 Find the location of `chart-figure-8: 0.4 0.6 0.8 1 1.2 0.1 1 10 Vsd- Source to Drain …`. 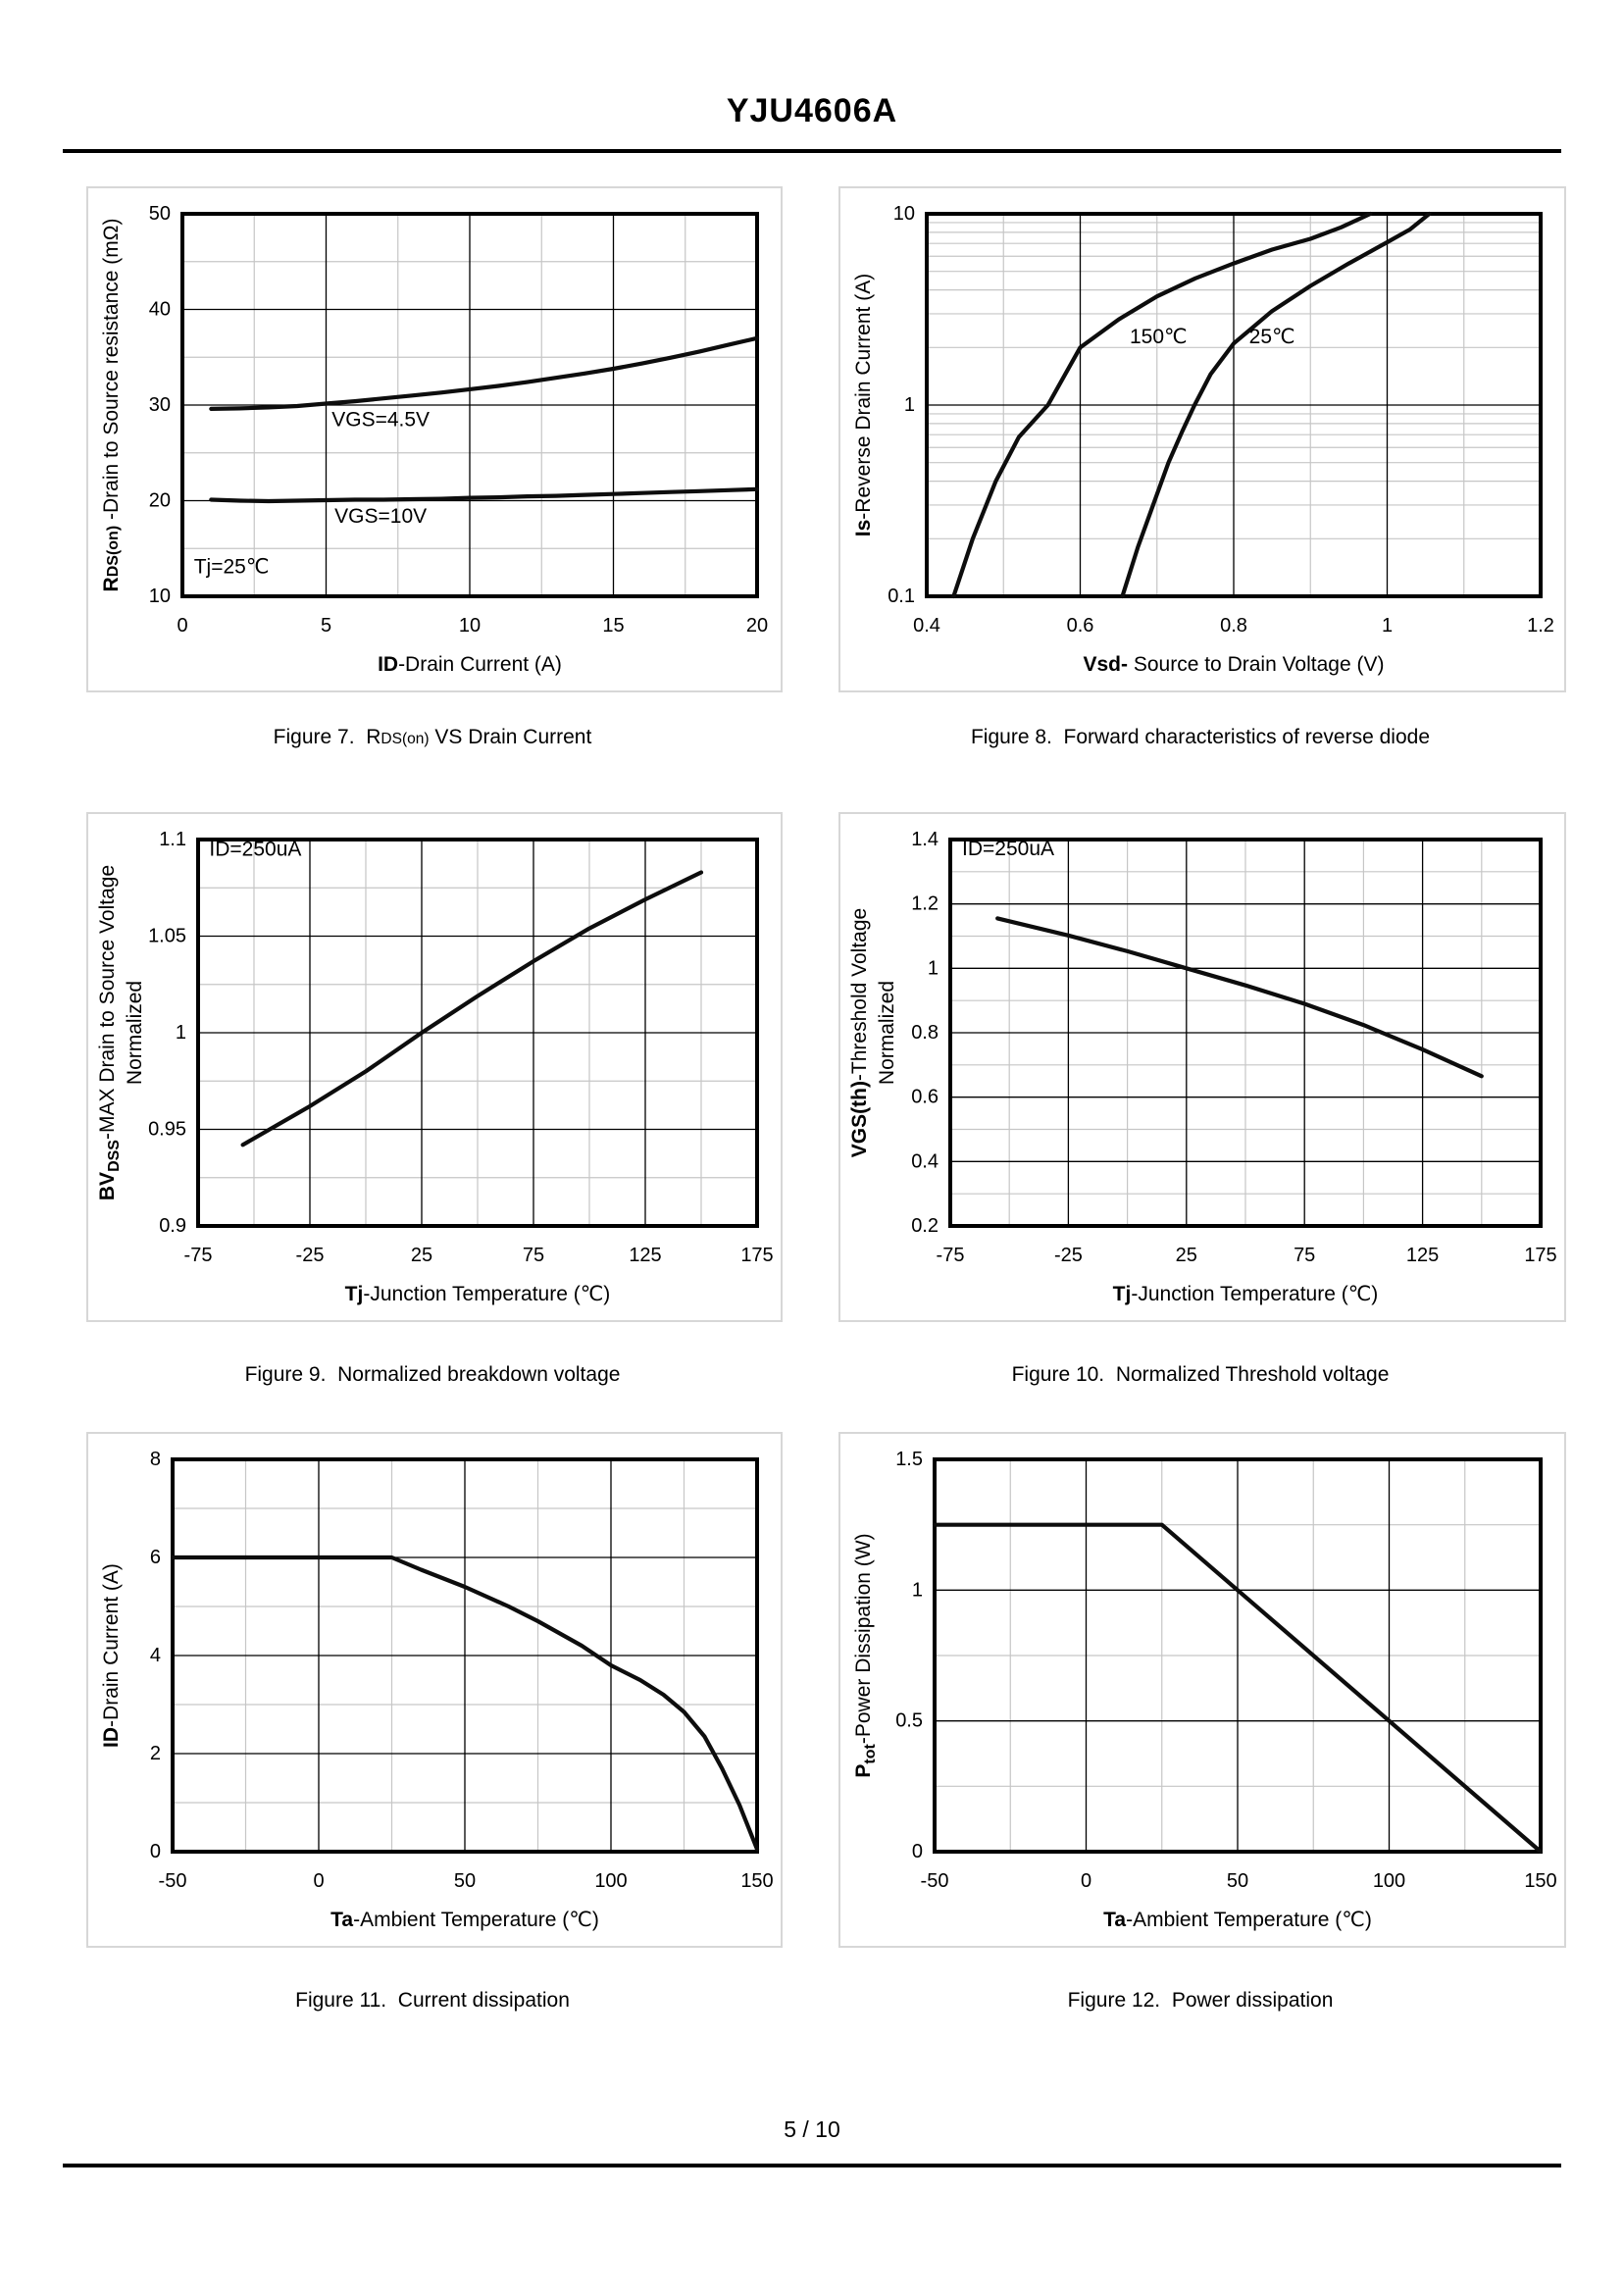

chart-figure-8: 0.4 0.6 0.8 1 1.2 0.1 1 10 Vsd- Source to Drain … is located at coordinates (1203, 439).